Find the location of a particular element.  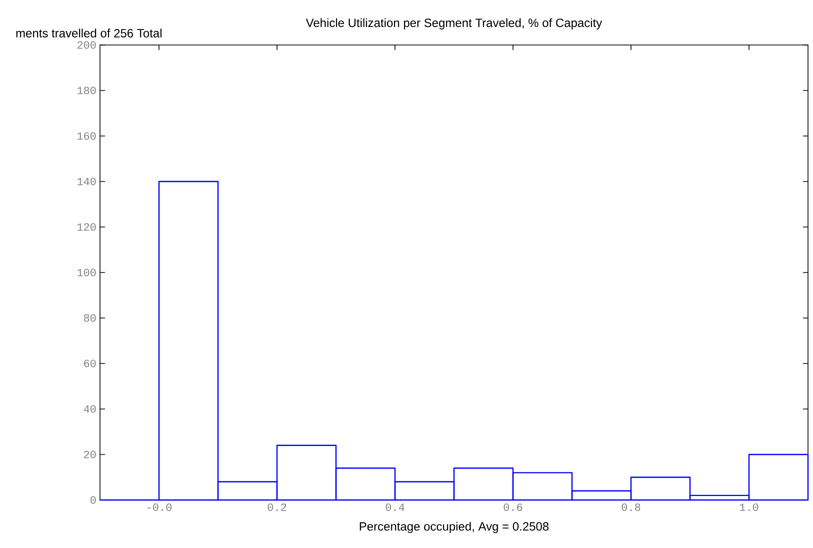

x-tick-label: 1.0 is located at coordinates (749, 507).